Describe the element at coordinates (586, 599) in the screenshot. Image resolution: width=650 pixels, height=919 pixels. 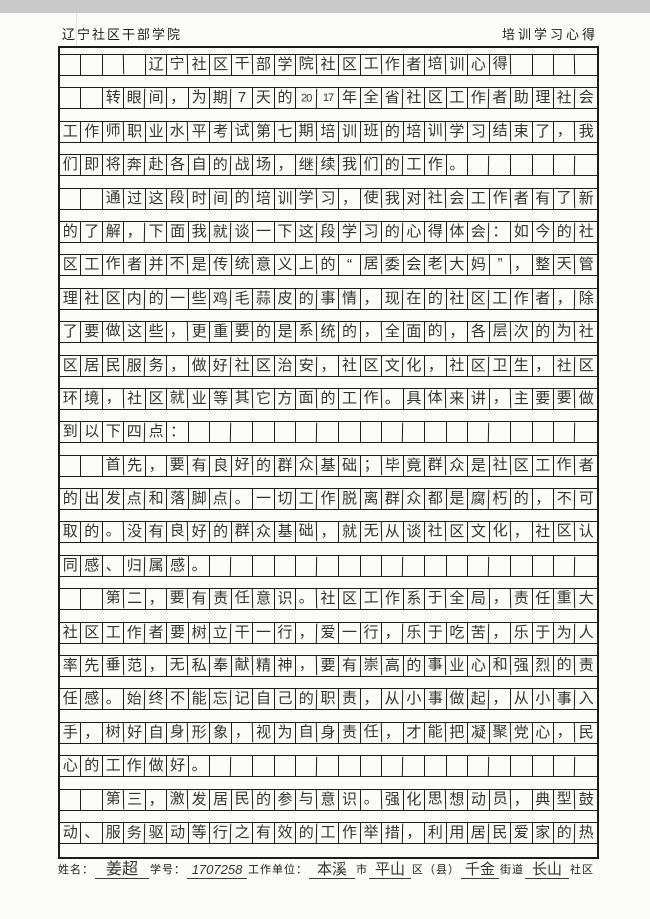
I see `grid-cell: 大` at that location.